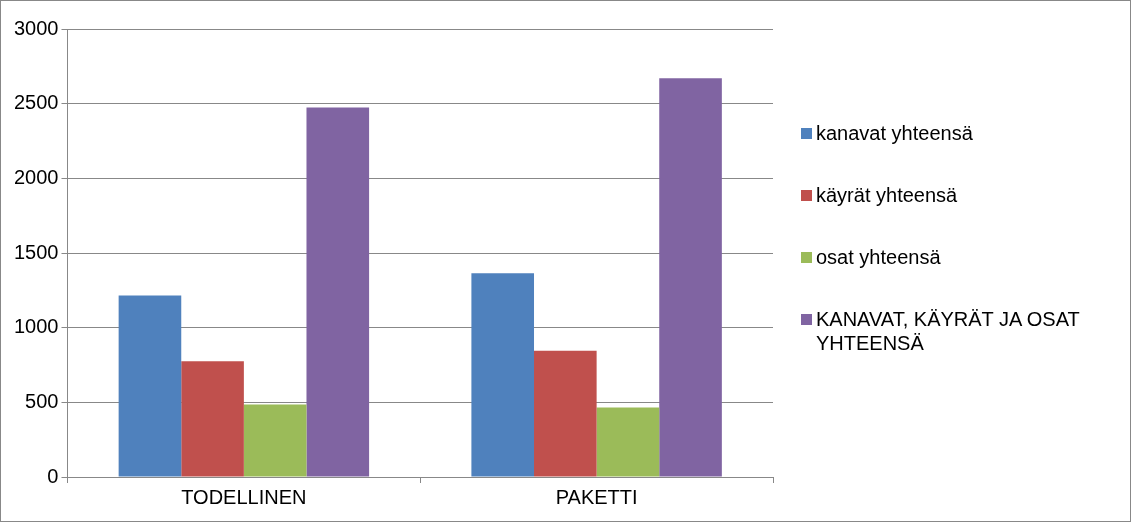  I want to click on y-tick-label: 1500, so click(36, 251).